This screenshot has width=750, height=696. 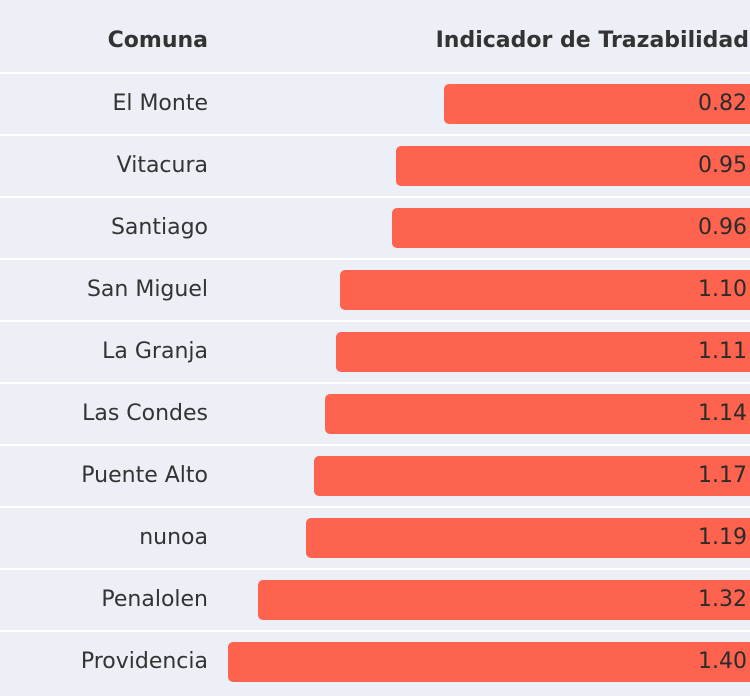 I want to click on indicator-value-label: 1.32, so click(x=722, y=599).